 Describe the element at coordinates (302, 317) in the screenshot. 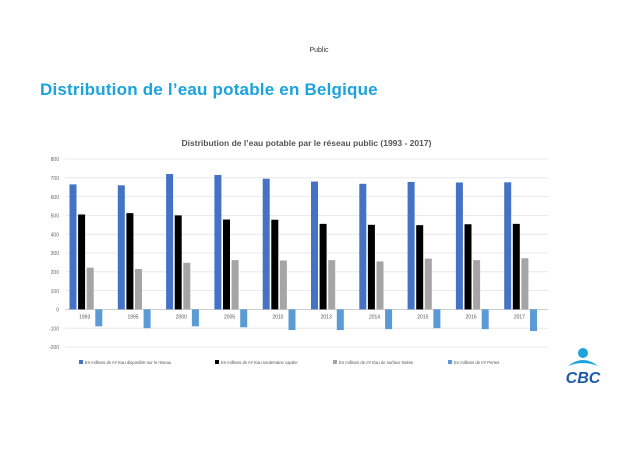

I see `x-axis-ticks: 1993 1995 2000 2005 2010 2013 2014 2015 2016 2017` at that location.